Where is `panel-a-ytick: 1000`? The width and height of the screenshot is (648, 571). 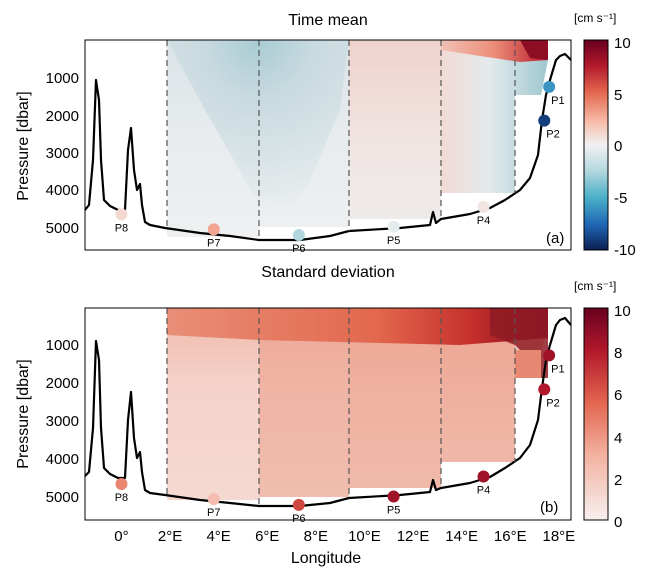
panel-a-ytick: 1000 is located at coordinates (62, 78).